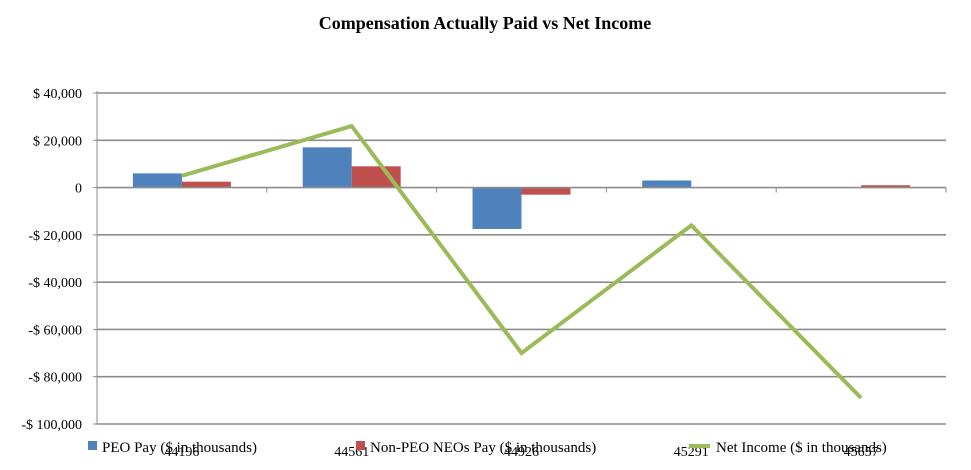 Image resolution: width=971 pixels, height=470 pixels. Describe the element at coordinates (521, 452) in the screenshot. I see `x-tick-label: 44926` at that location.